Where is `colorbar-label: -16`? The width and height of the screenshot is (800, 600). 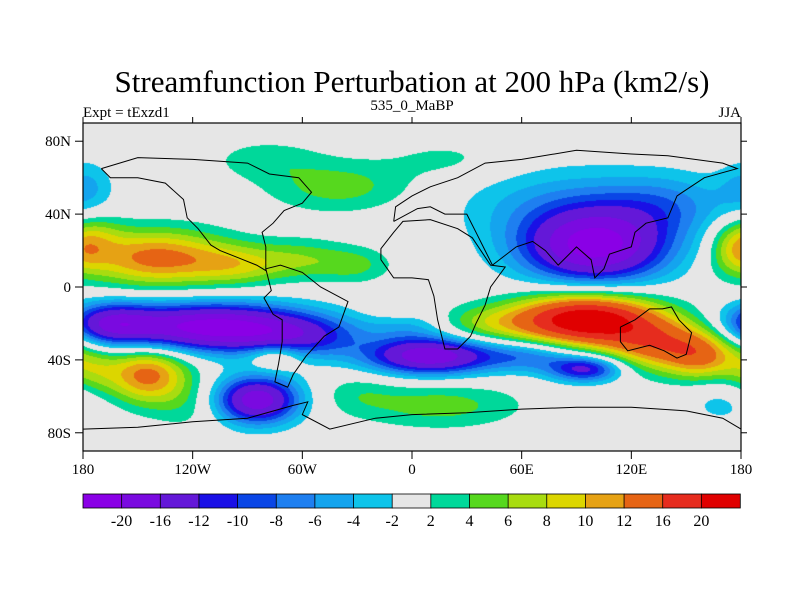
colorbar-label: -16 is located at coordinates (160, 521).